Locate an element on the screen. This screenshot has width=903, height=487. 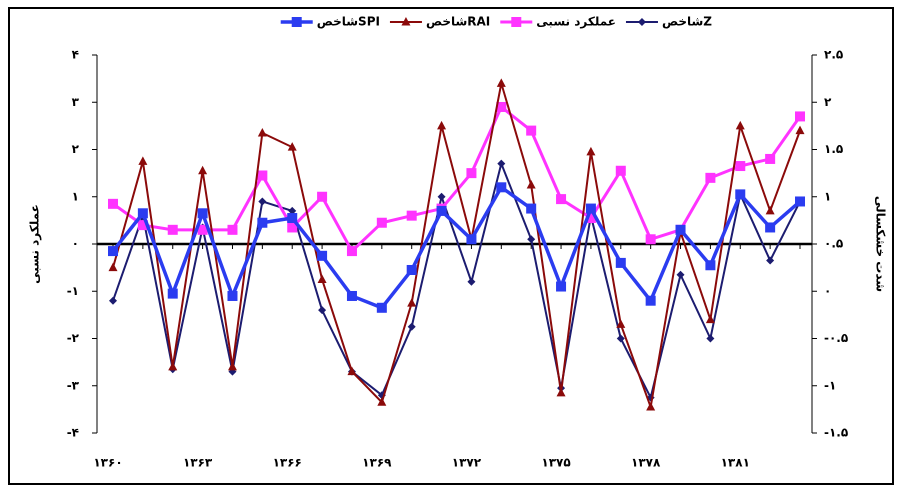
y-axis-label: عملکرد نسبی is located at coordinates (35, 244).